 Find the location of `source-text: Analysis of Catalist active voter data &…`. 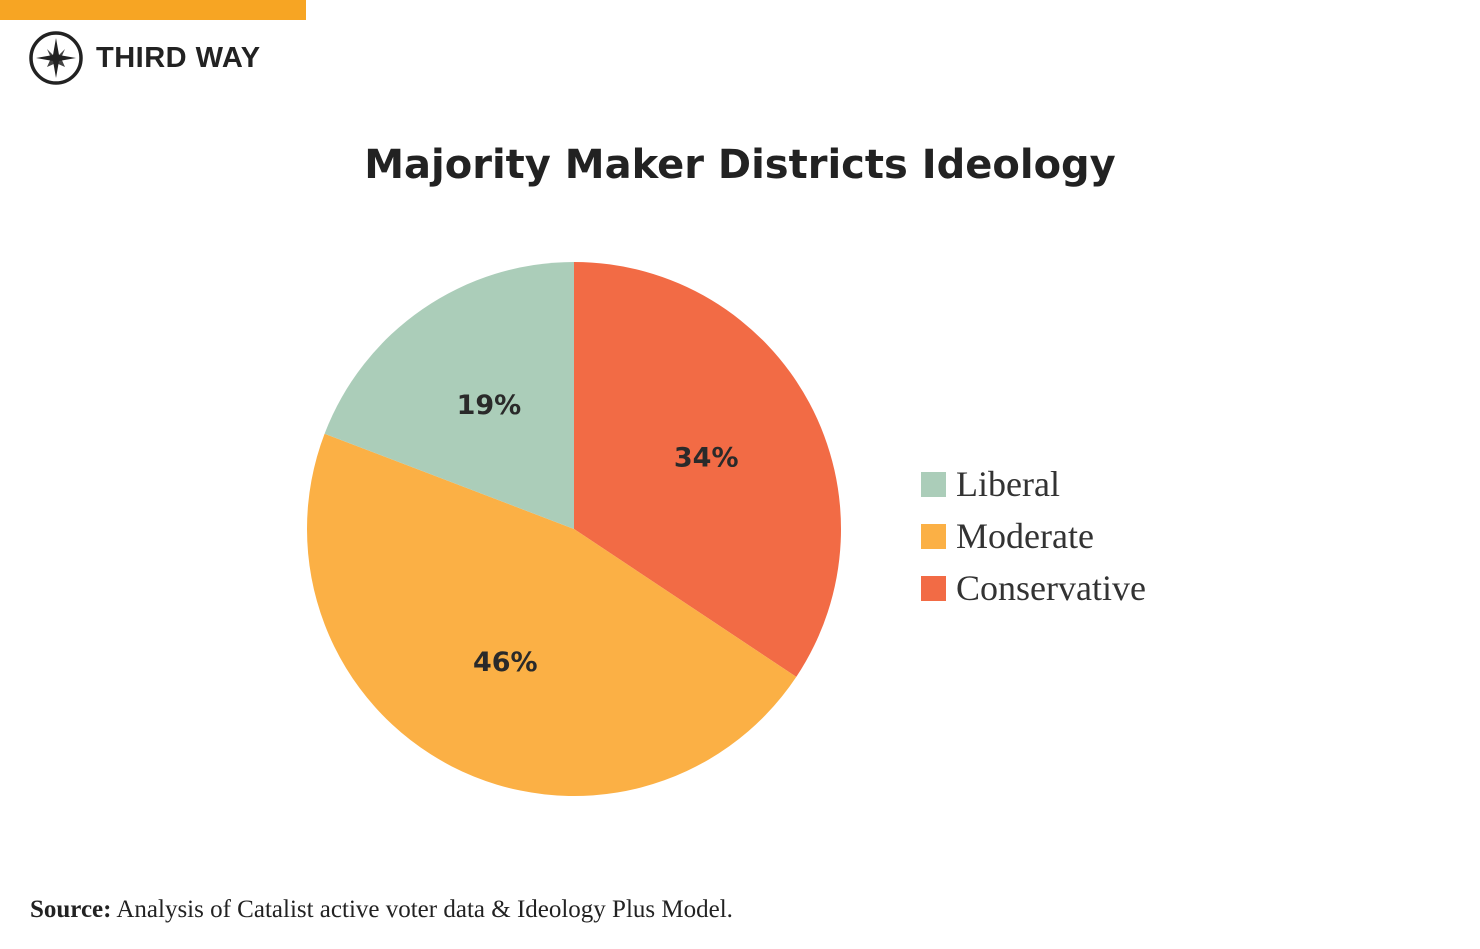

source-text: Analysis of Catalist active voter data &… is located at coordinates (422, 909).